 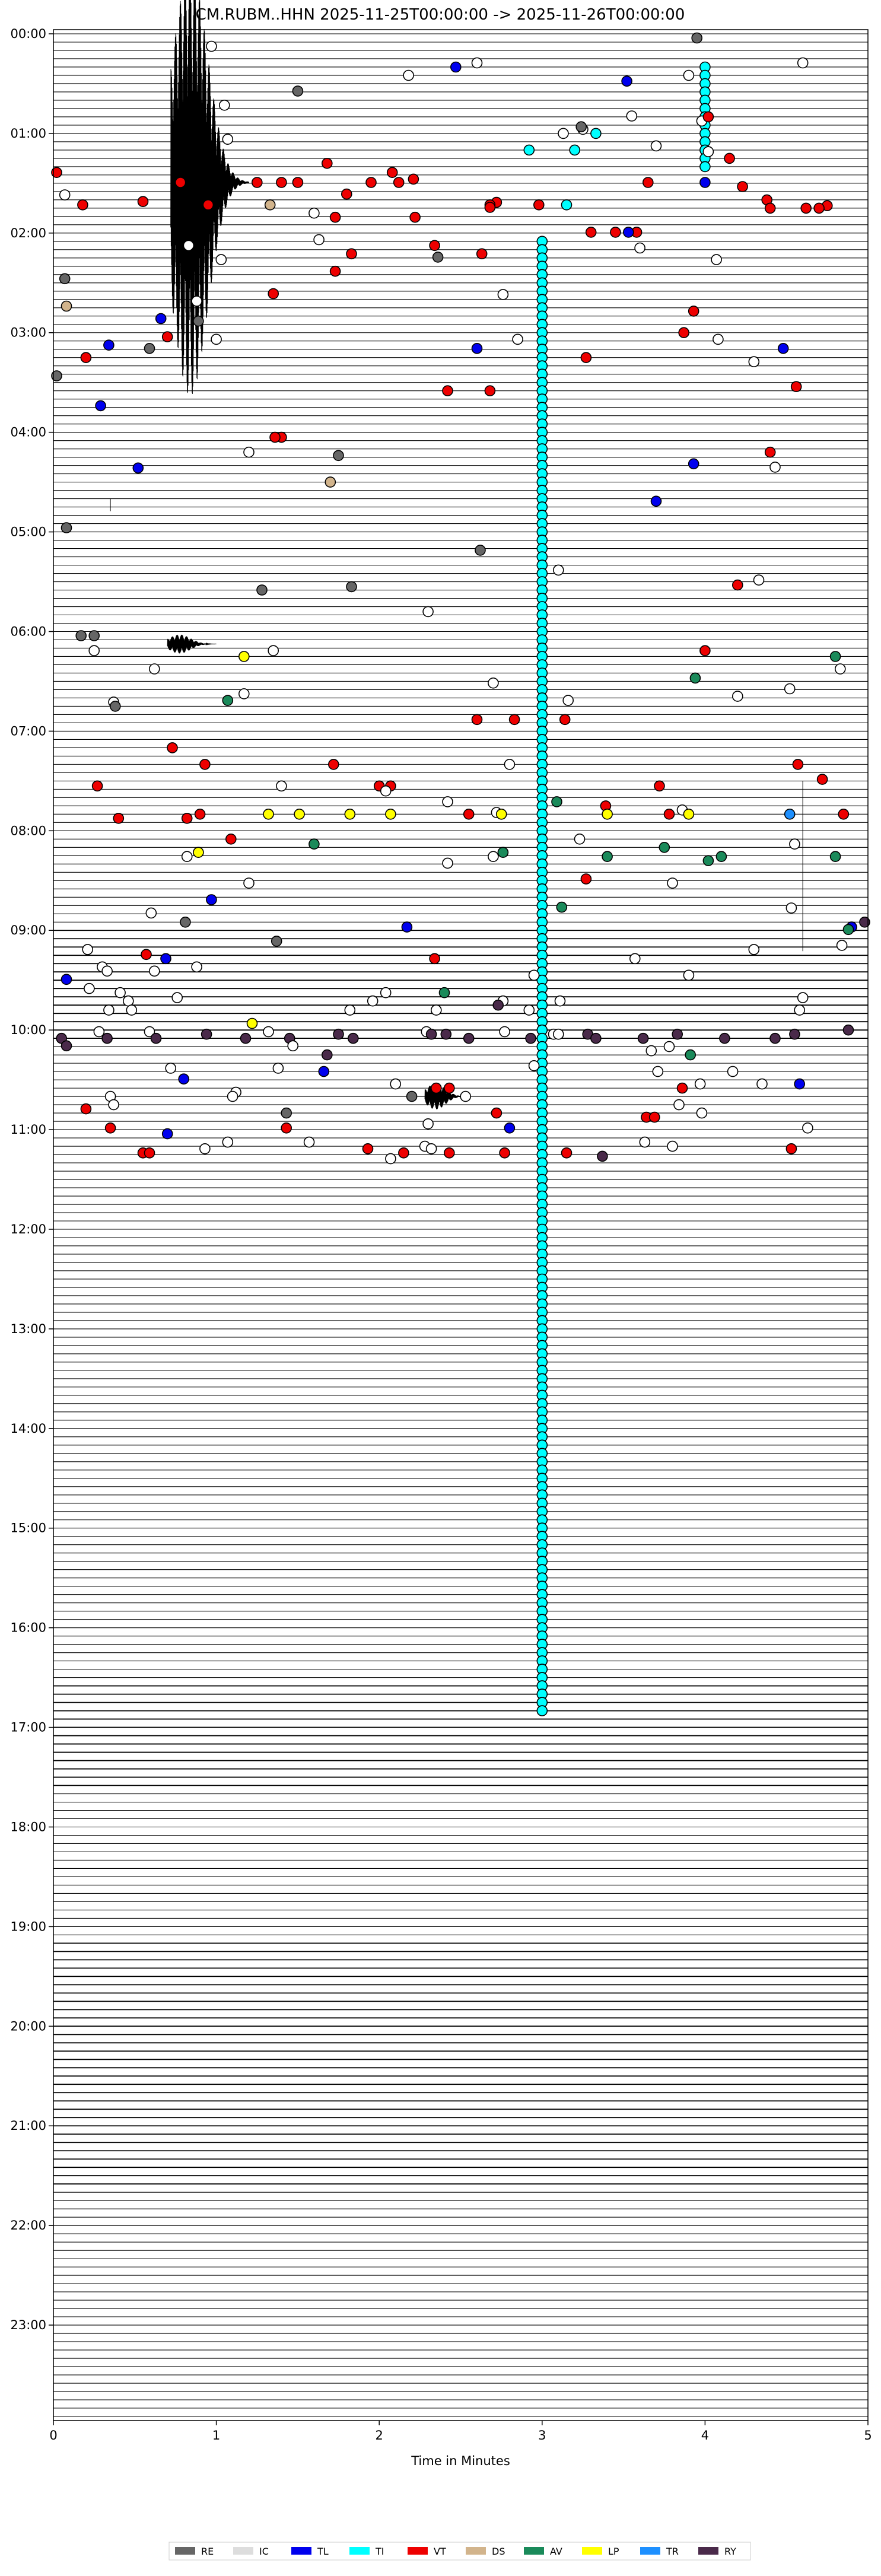 What do you see at coordinates (28, 2225) in the screenshot?
I see `y-tick-label: 22:00` at bounding box center [28, 2225].